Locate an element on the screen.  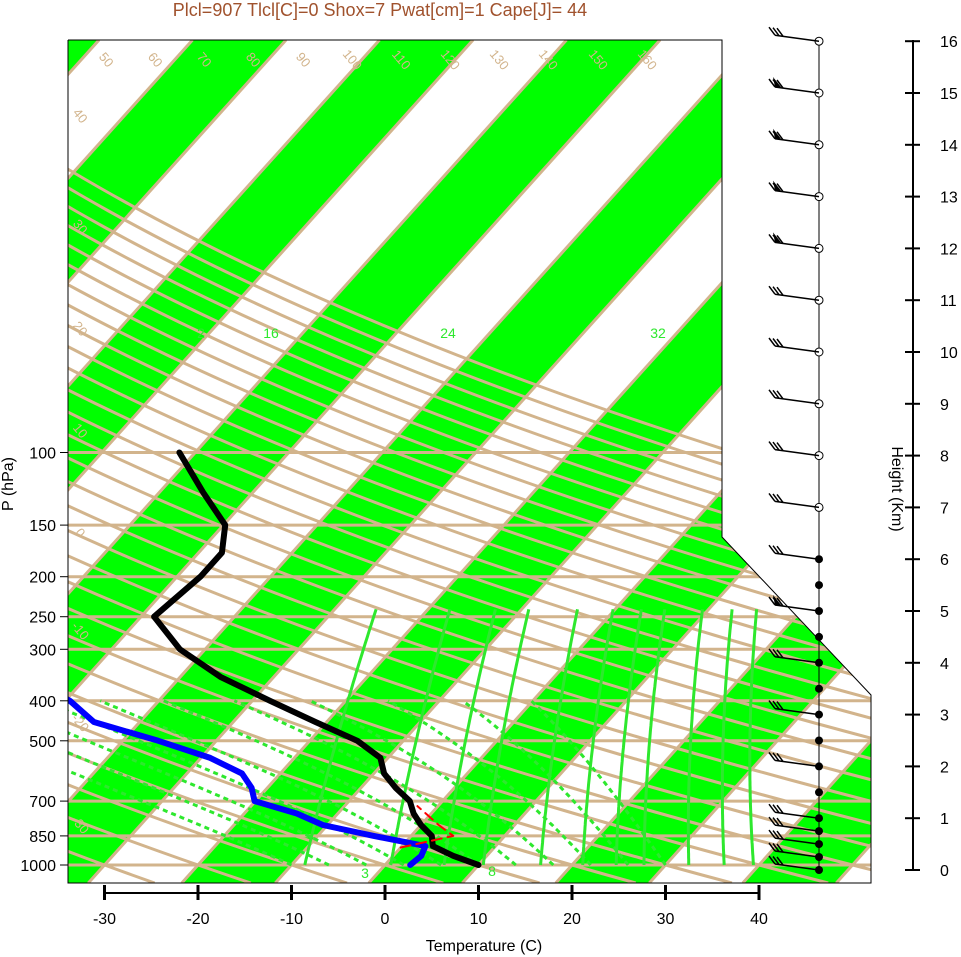
parcel-path-line is located at coordinates (427, 827).